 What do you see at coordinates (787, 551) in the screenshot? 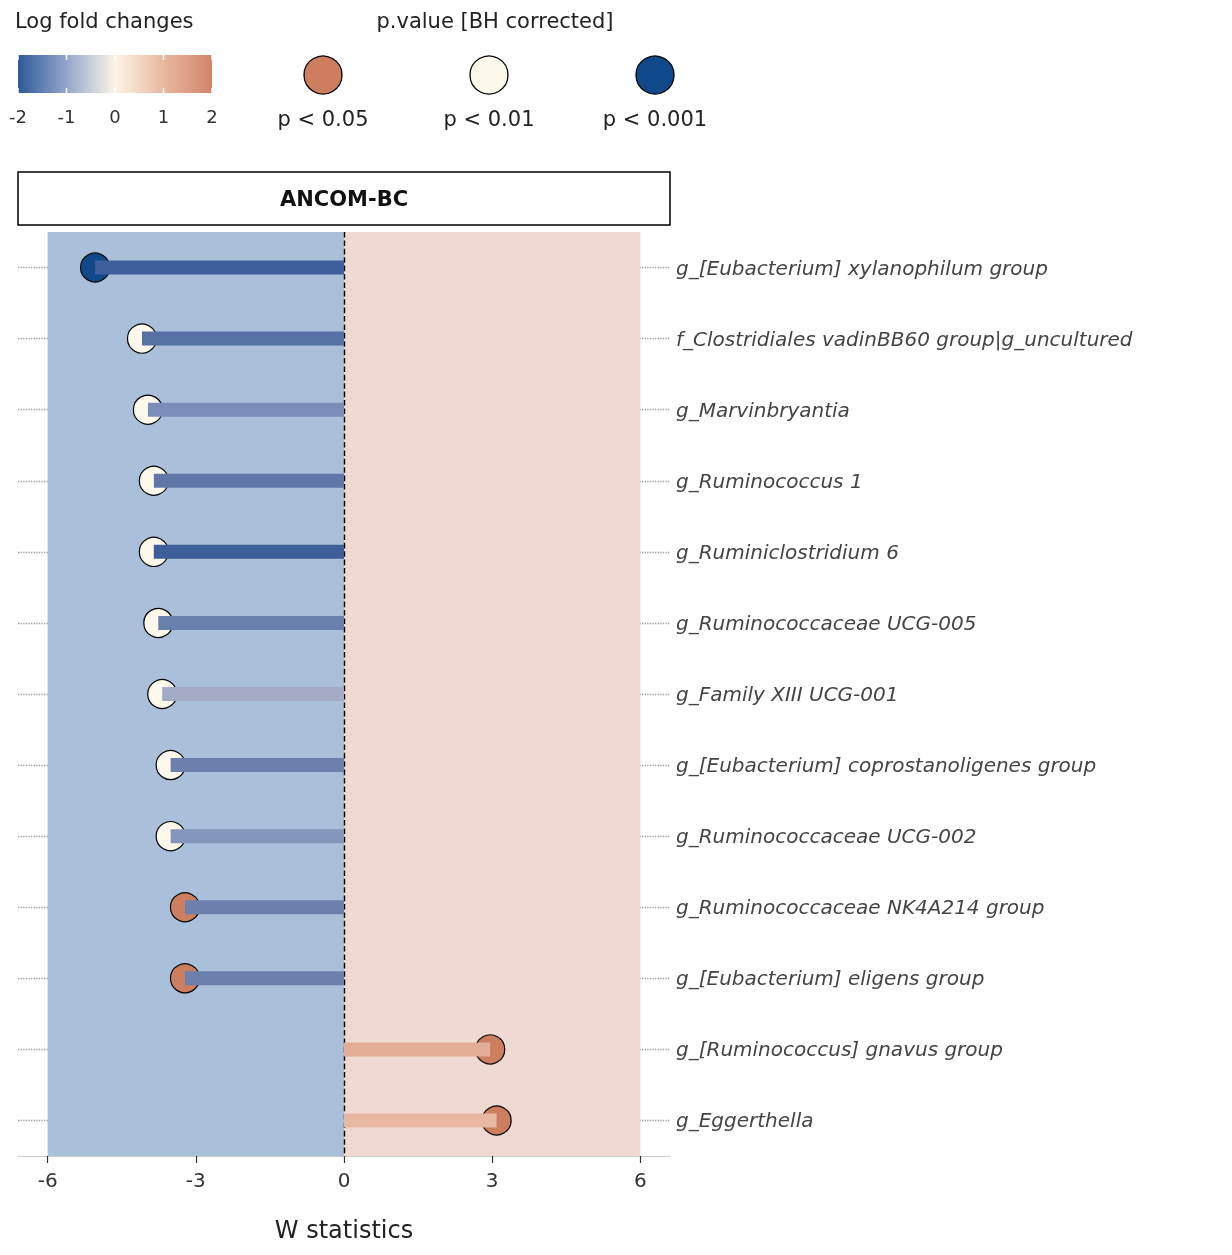
I see `y-tick-label: g_Ruminiclostridium 6` at bounding box center [787, 551].